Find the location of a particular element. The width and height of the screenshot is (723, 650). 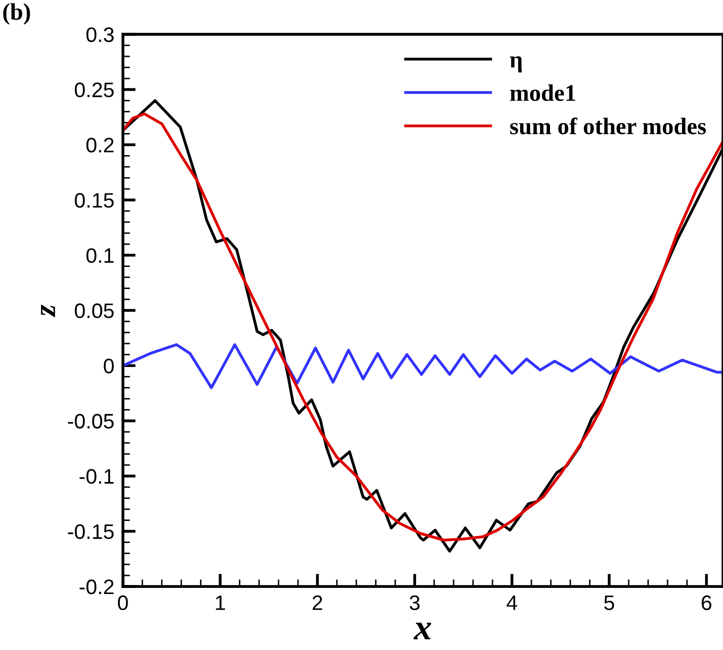

y-tick-label: 0.25 is located at coordinates (94, 90).